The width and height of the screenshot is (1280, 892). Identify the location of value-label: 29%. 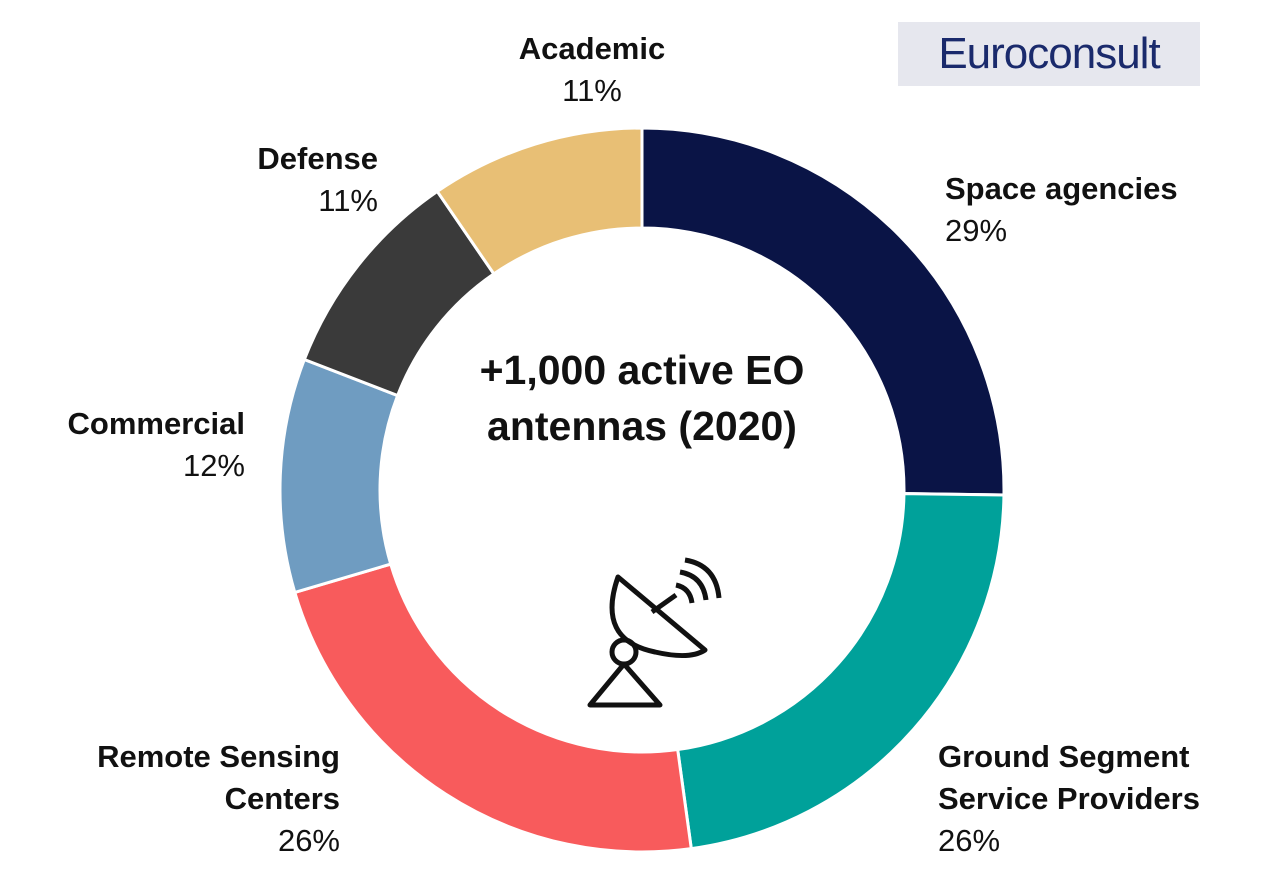
(976, 230).